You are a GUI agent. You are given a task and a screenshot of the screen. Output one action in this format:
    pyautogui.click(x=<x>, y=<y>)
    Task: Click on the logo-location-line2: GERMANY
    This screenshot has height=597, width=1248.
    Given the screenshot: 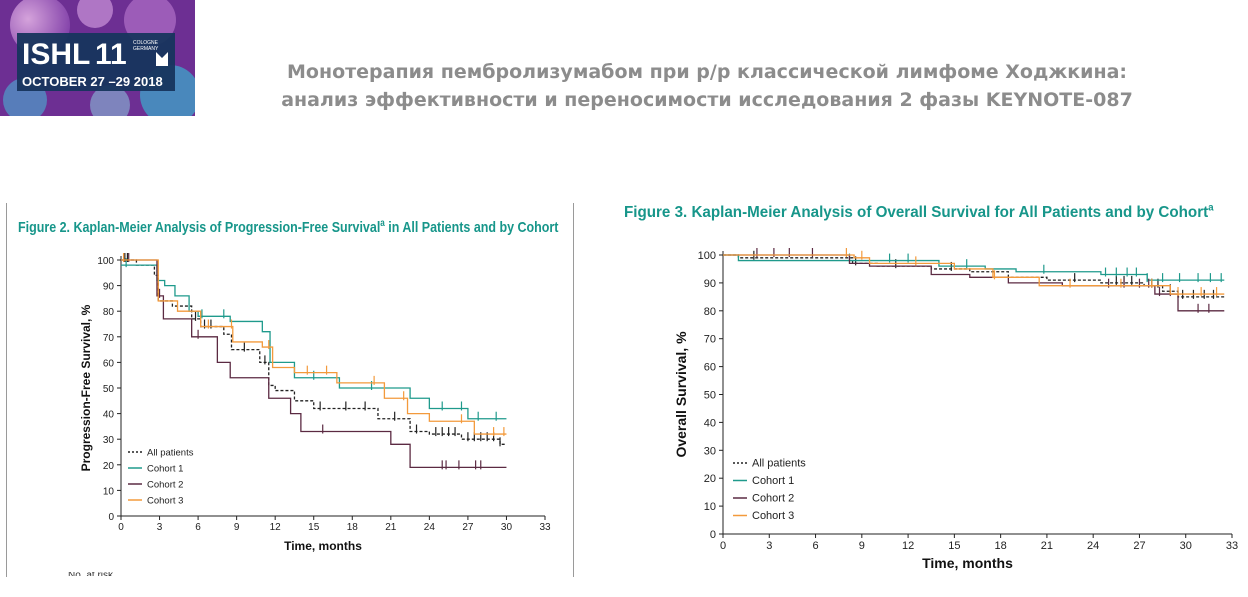 What is the action you would take?
    pyautogui.click(x=146, y=49)
    